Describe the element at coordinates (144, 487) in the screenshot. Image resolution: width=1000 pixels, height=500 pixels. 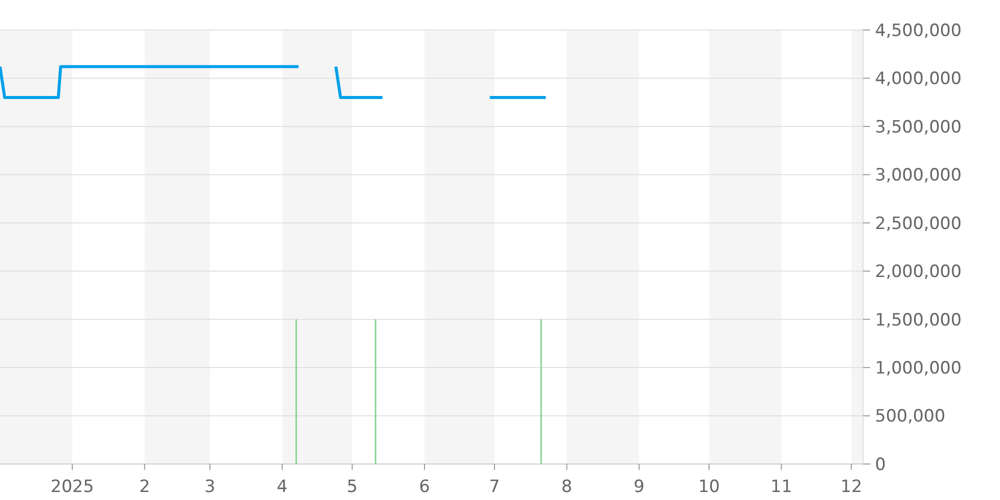
I see `x-tick-label: 2` at that location.